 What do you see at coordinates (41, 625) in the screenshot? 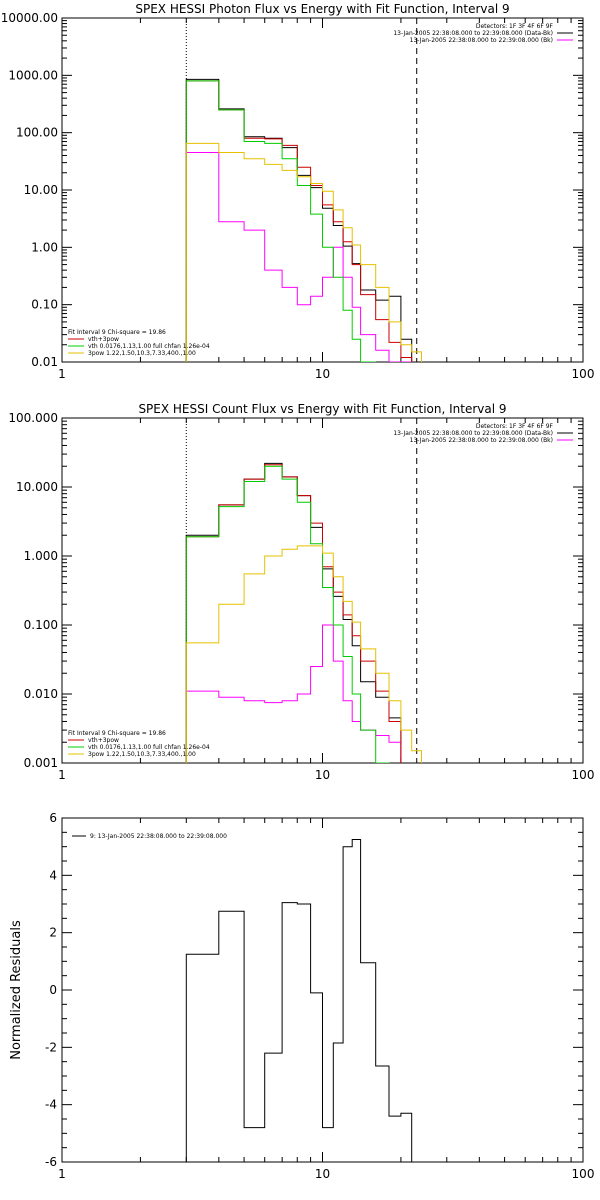
I see `y-tick-label: 0.100` at bounding box center [41, 625].